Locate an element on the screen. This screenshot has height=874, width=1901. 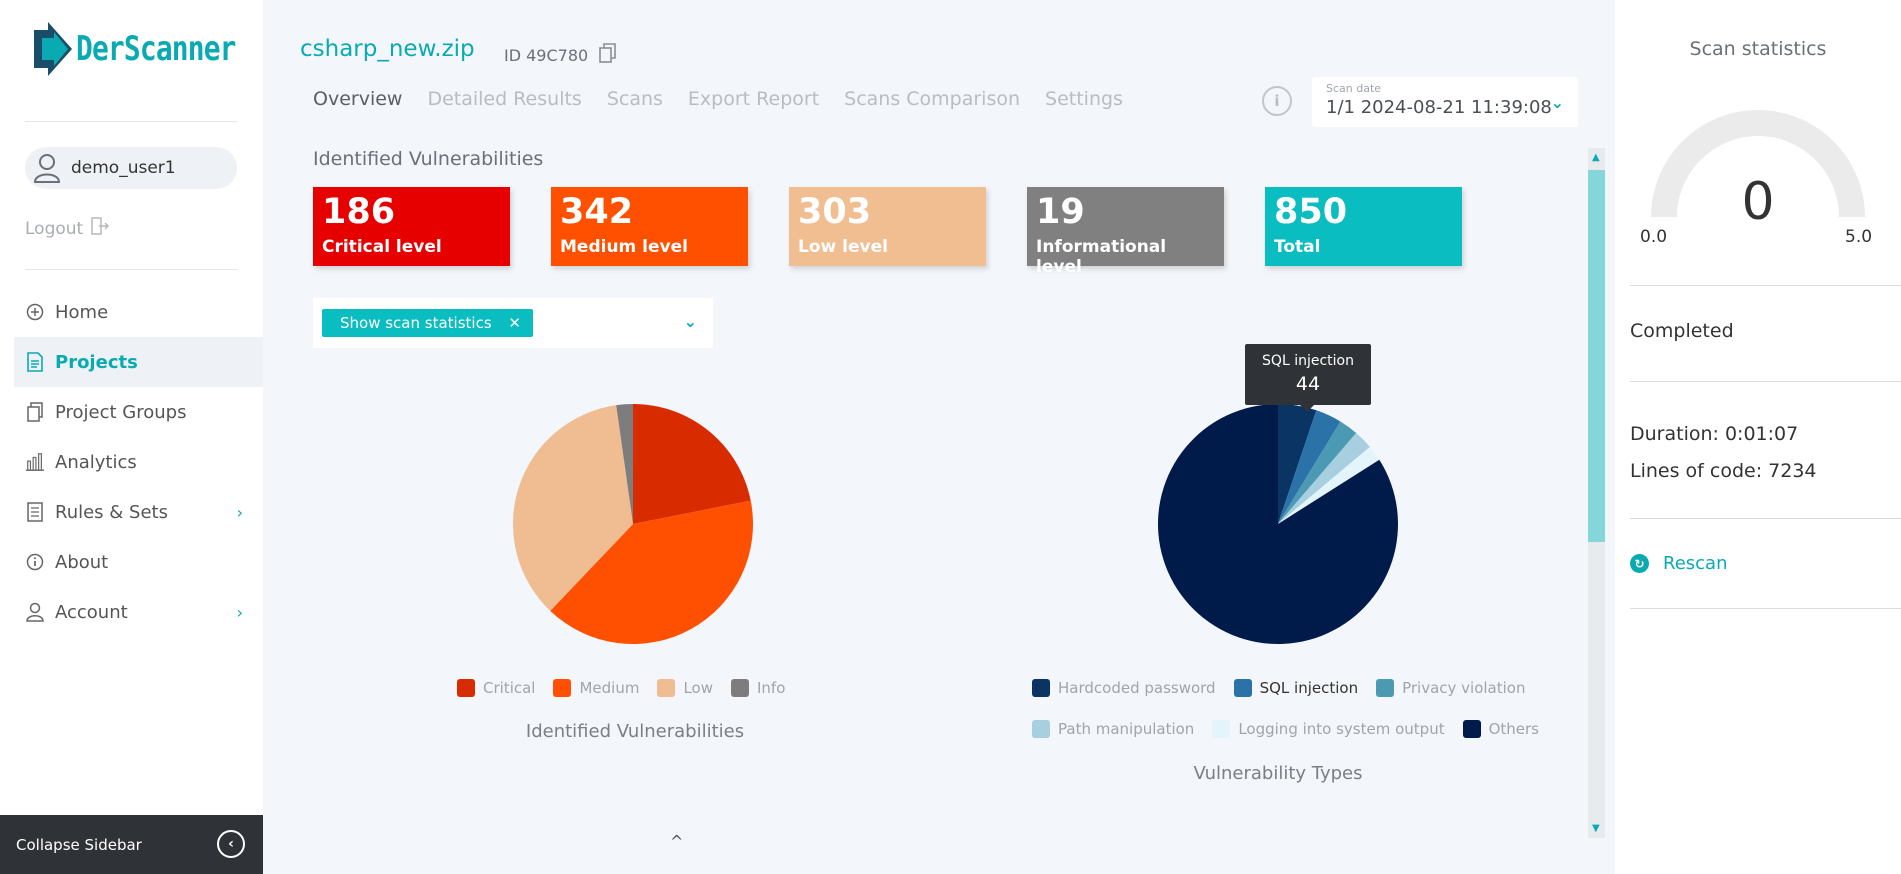
tooltip-value: 44 is located at coordinates (1308, 384).